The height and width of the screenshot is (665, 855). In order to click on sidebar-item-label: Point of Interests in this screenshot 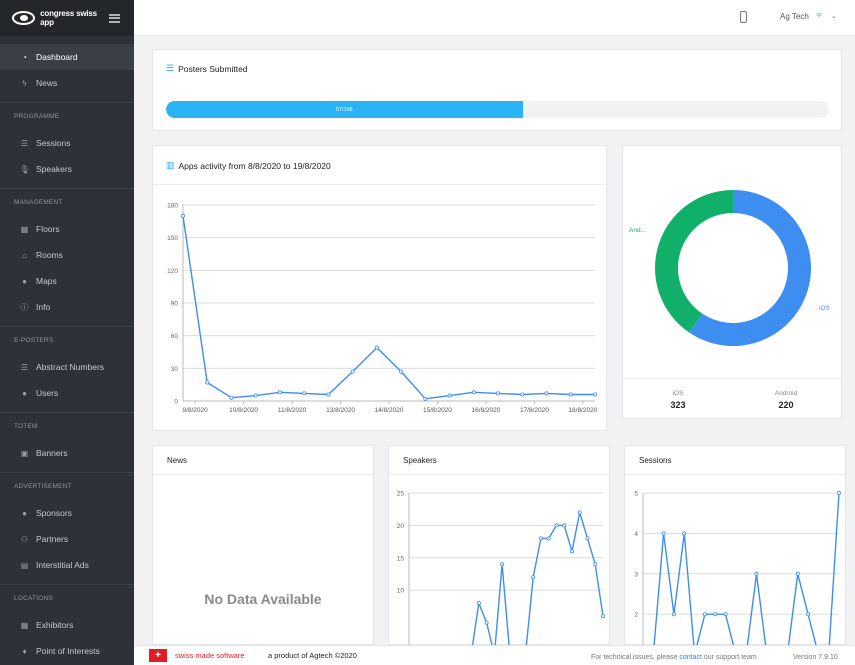, I will do `click(68, 651)`.